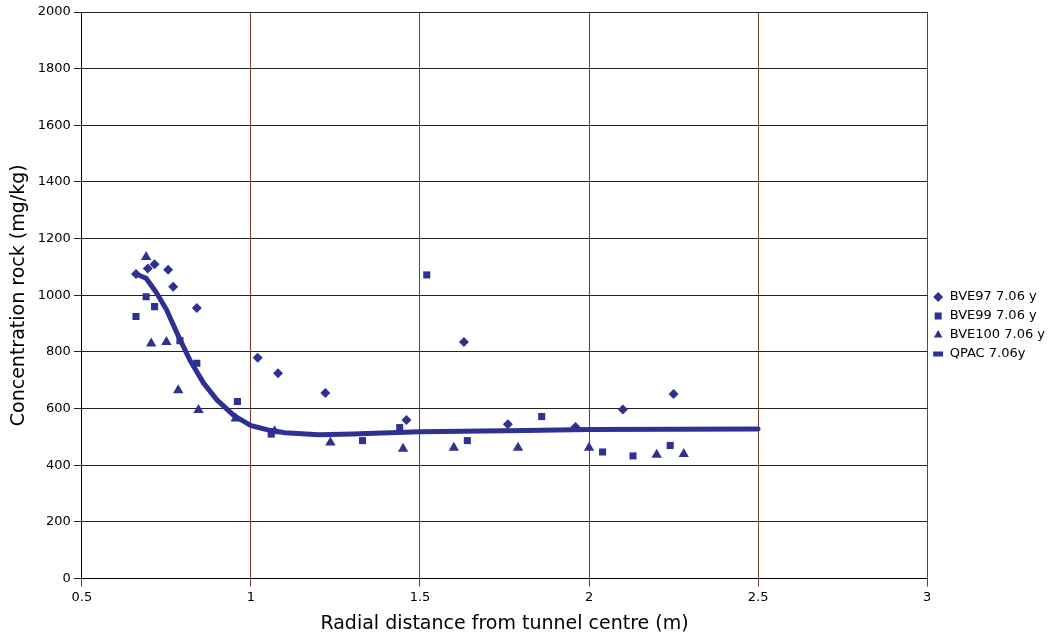  What do you see at coordinates (82, 596) in the screenshot?
I see `x-tick-label: 0.5` at bounding box center [82, 596].